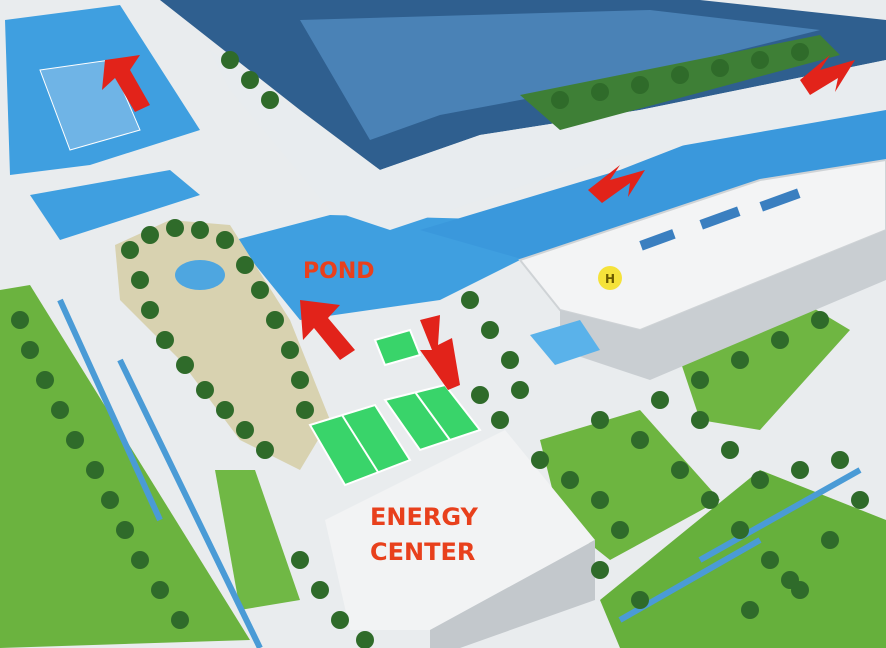  Describe the element at coordinates (115, 205) in the screenshot. I see `water-strip-left` at that location.